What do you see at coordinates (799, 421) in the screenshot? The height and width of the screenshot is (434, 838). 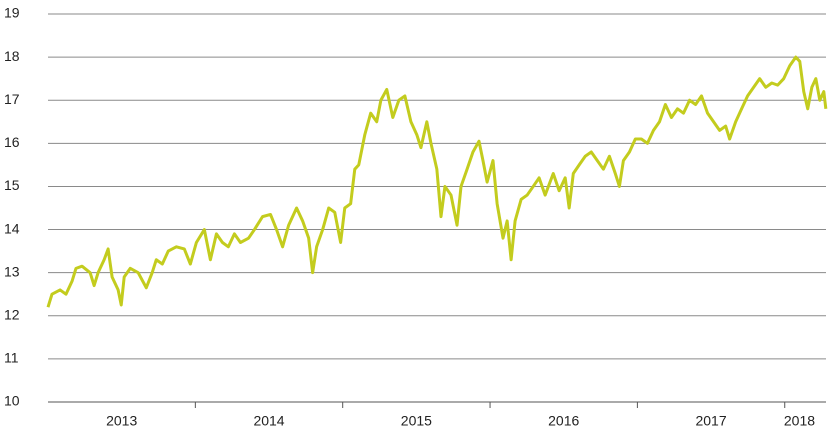 I see `x-tick-label: 2018` at bounding box center [799, 421].